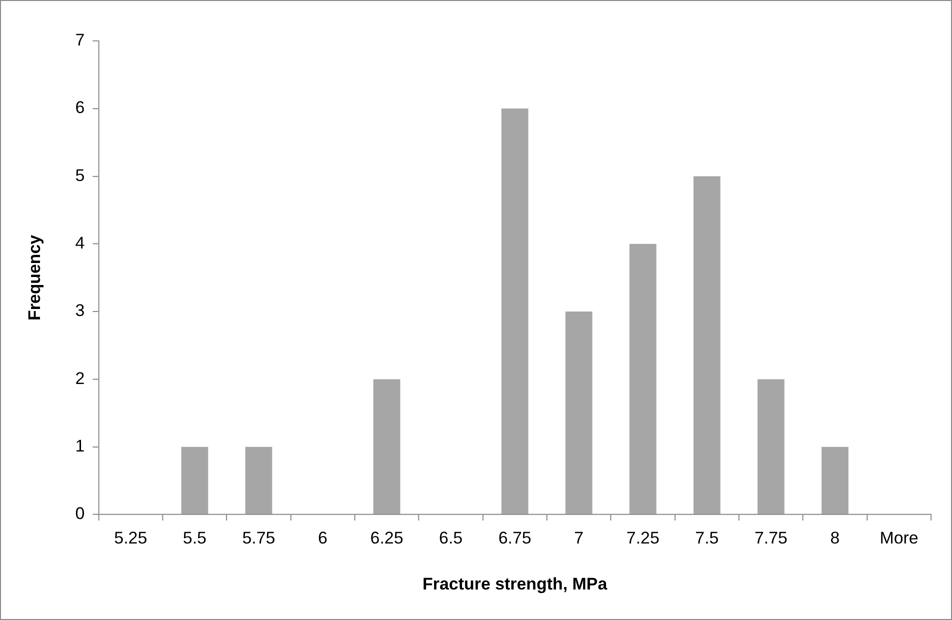 Image resolution: width=952 pixels, height=620 pixels. What do you see at coordinates (899, 538) in the screenshot?
I see `x-tick-label: More` at bounding box center [899, 538].